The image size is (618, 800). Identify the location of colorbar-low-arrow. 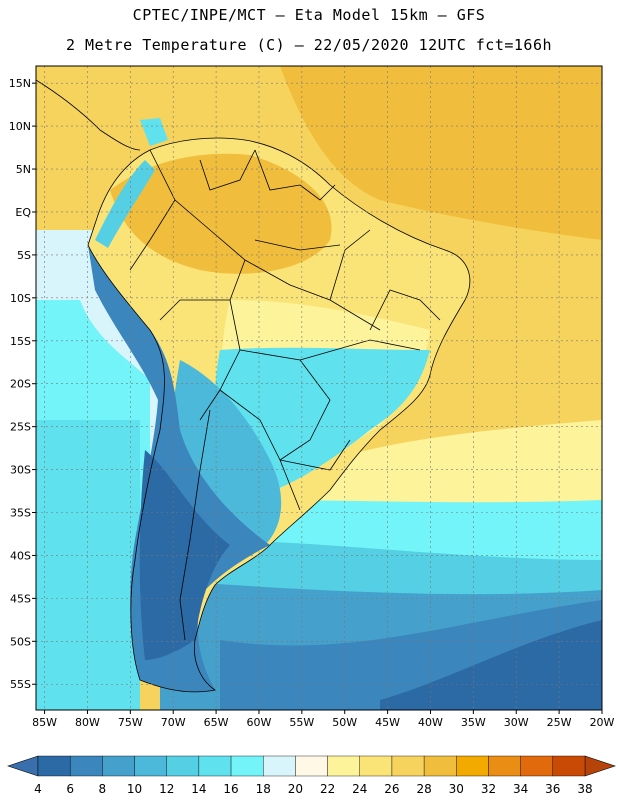
(23, 766).